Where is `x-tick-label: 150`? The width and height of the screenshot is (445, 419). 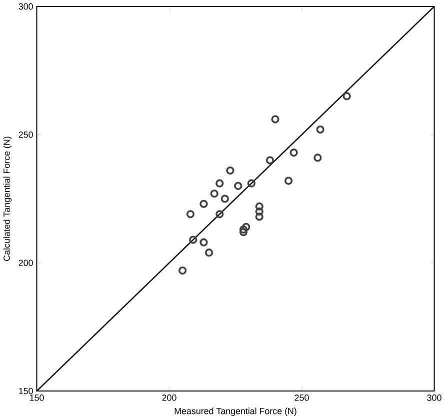 x-tick-label: 150 is located at coordinates (37, 397).